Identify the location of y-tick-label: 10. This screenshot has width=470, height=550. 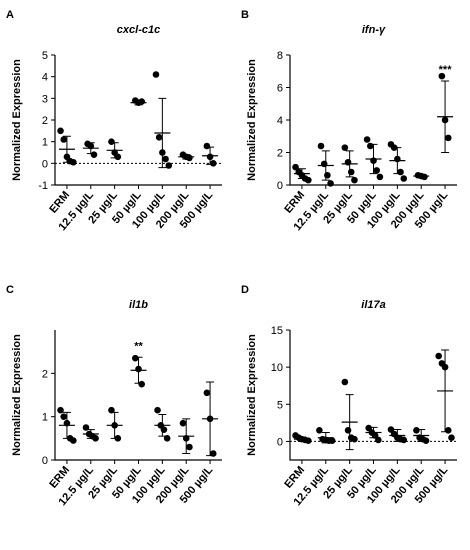
(277, 368).